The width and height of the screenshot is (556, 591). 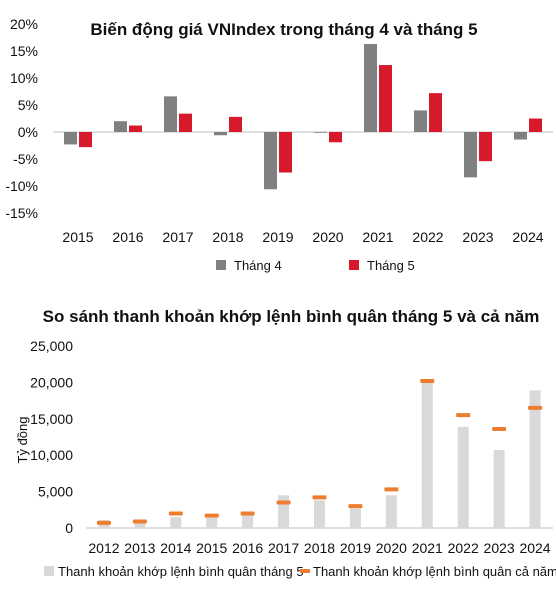 What do you see at coordinates (463, 548) in the screenshot?
I see `chart-2-x-tick-label: 2022` at bounding box center [463, 548].